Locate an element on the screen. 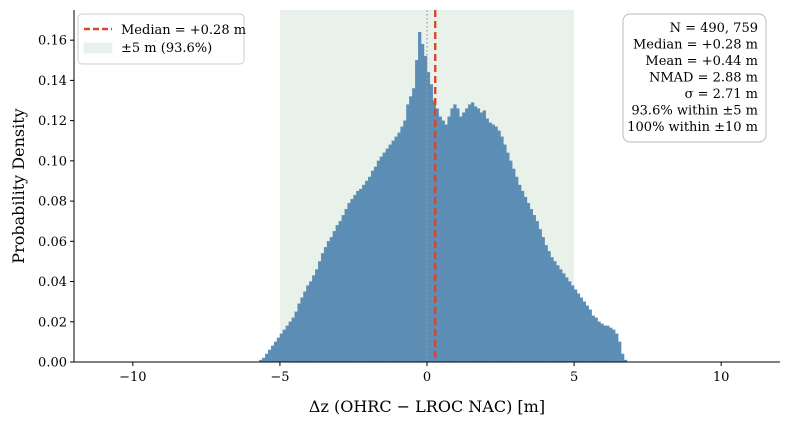 This screenshot has height=424, width=792. legend-median-label: Median = +0.28 m is located at coordinates (183, 30).